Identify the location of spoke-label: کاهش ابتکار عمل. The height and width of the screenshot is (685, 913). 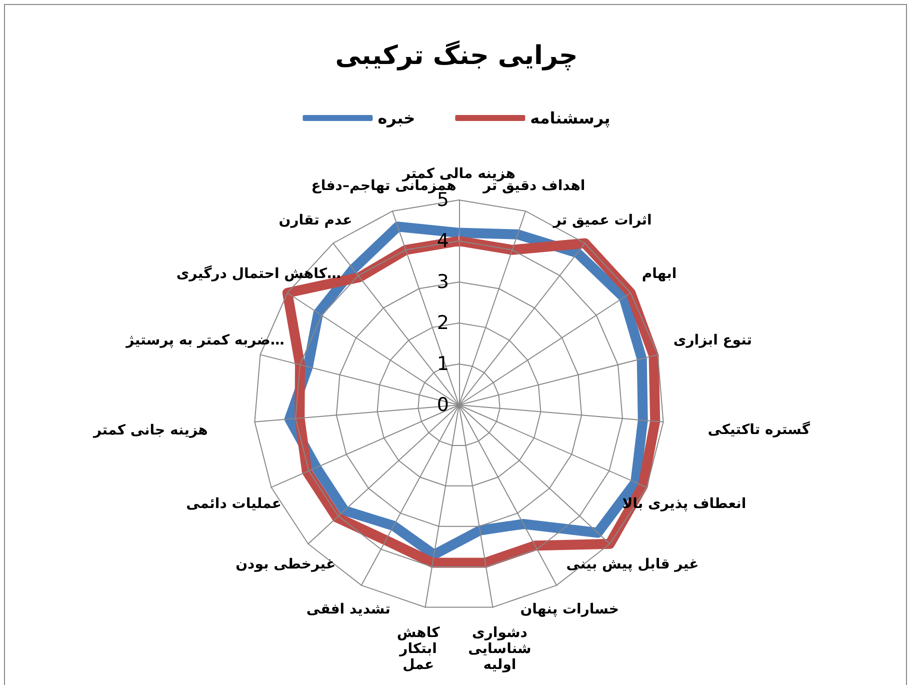
(418, 648).